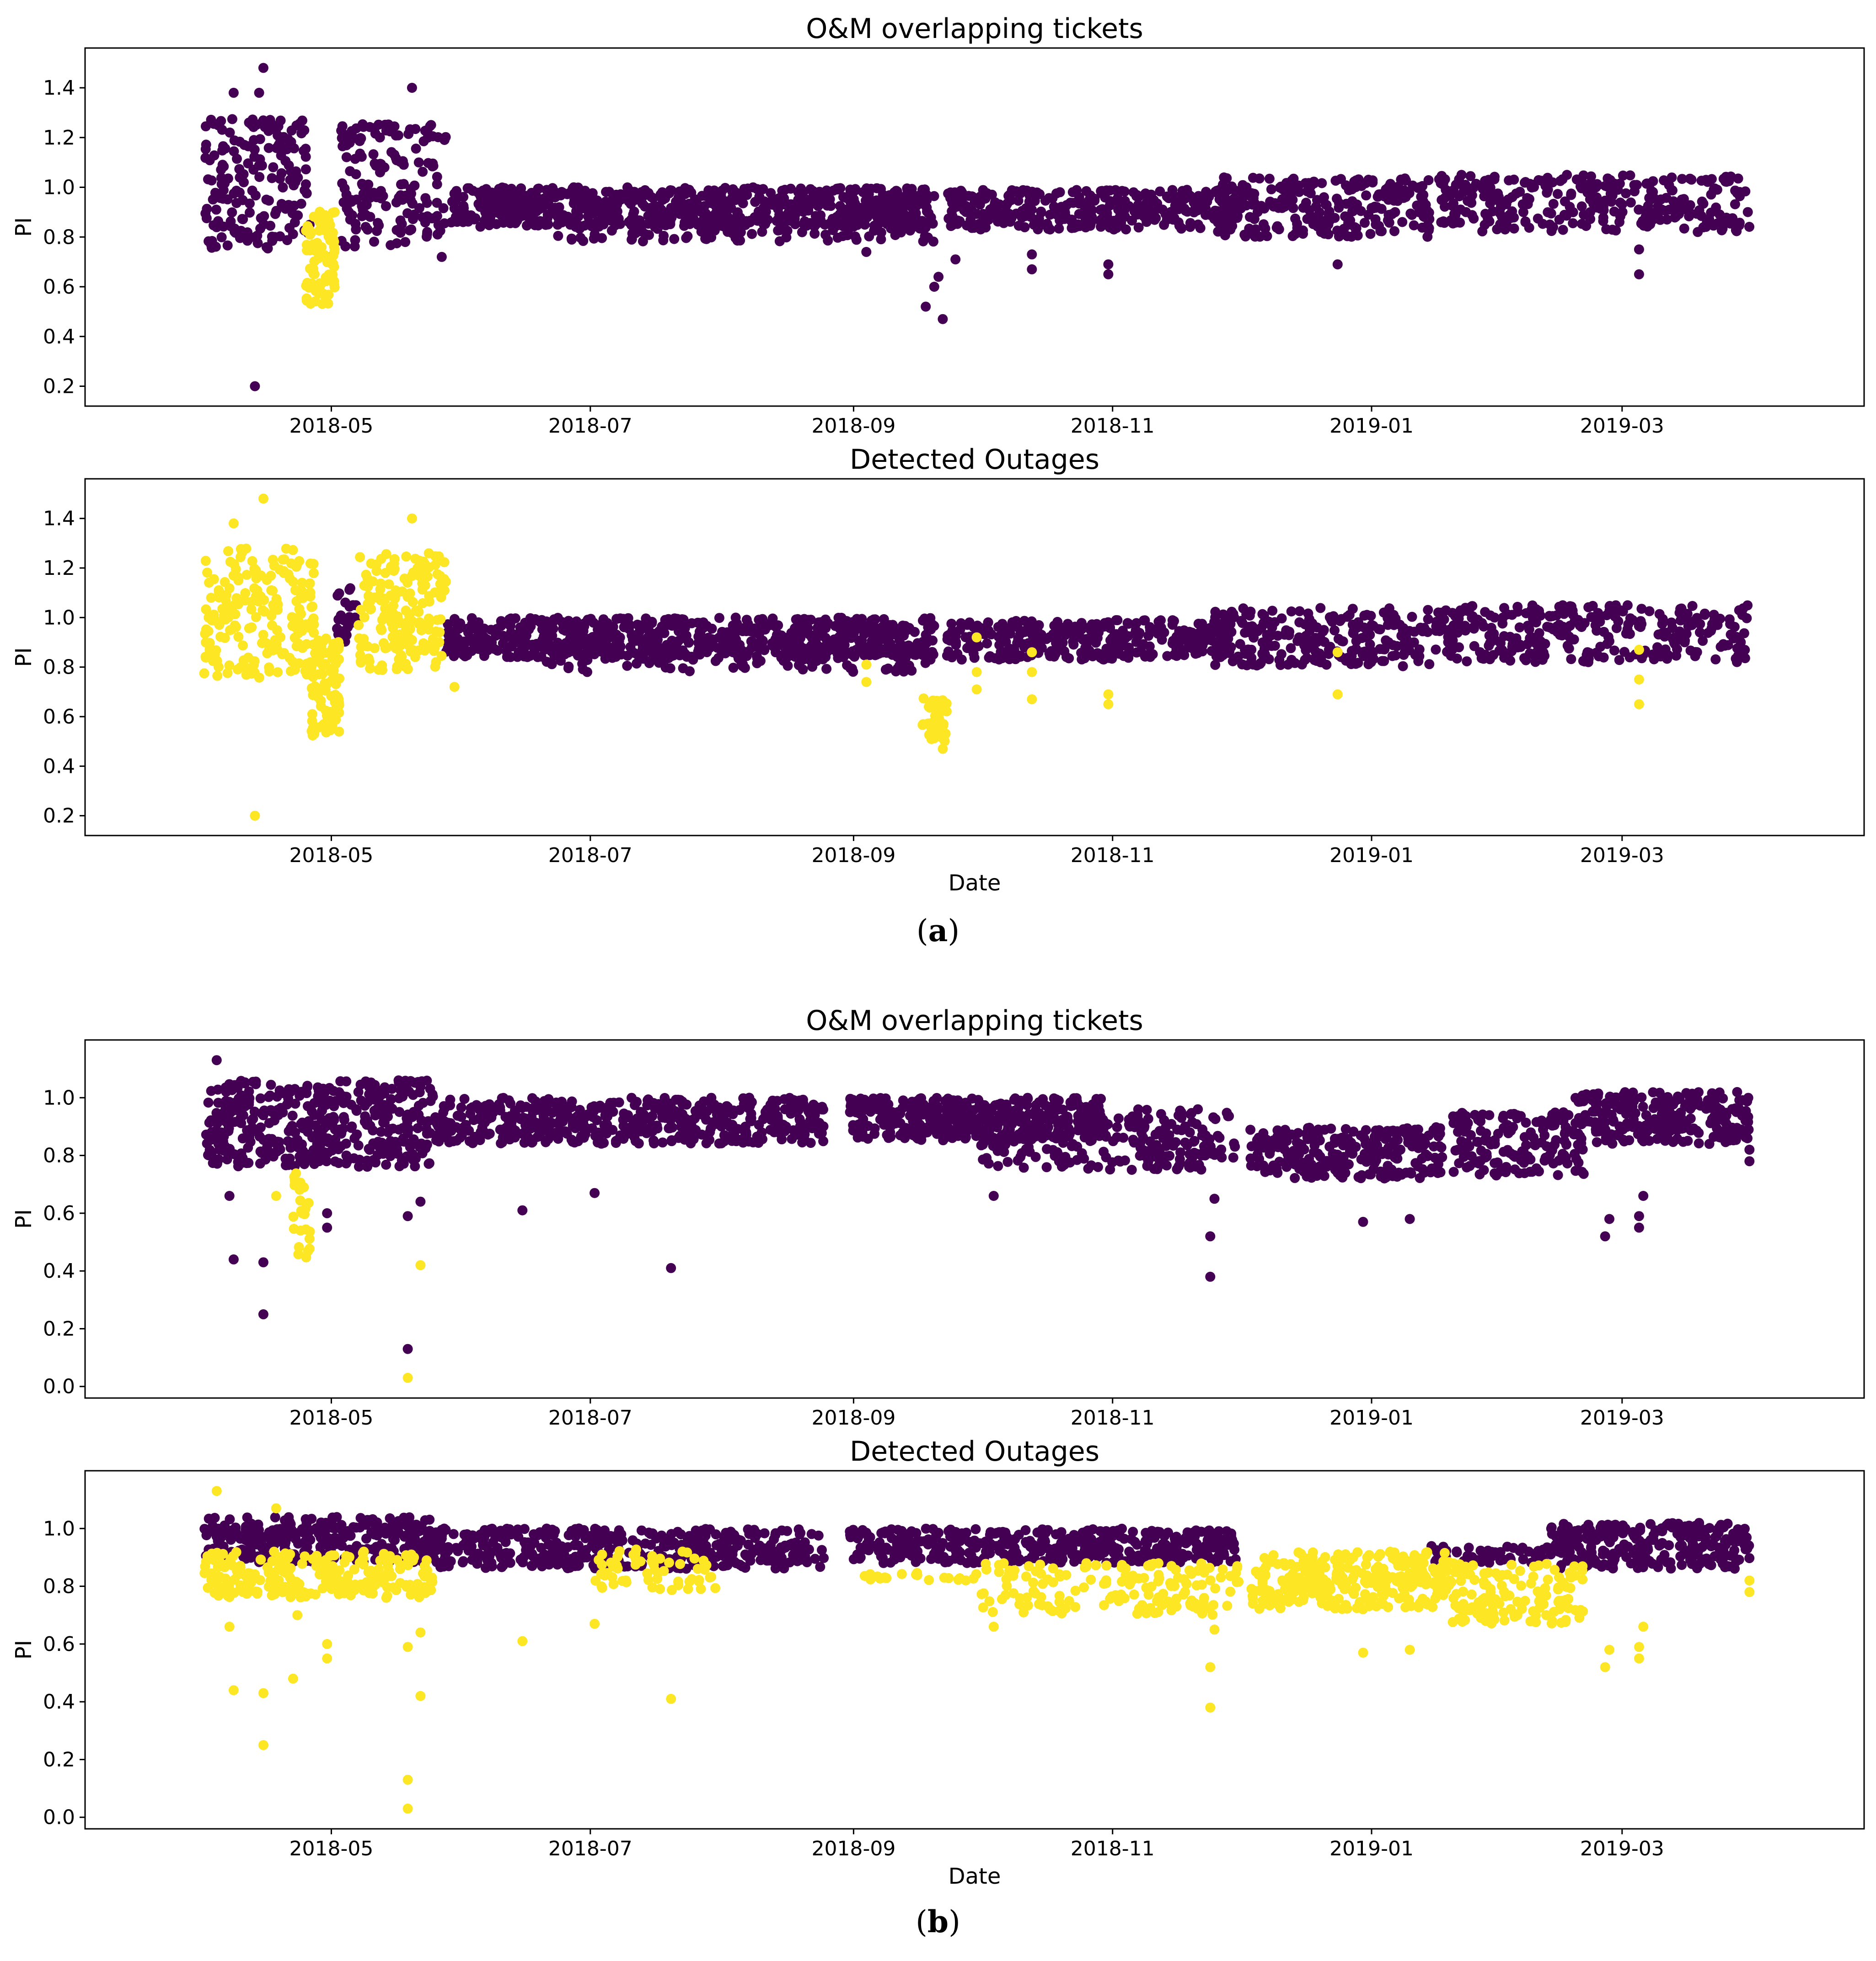 This screenshot has height=1961, width=1876. I want to click on x-tick-label: 2019-01, so click(1371, 426).